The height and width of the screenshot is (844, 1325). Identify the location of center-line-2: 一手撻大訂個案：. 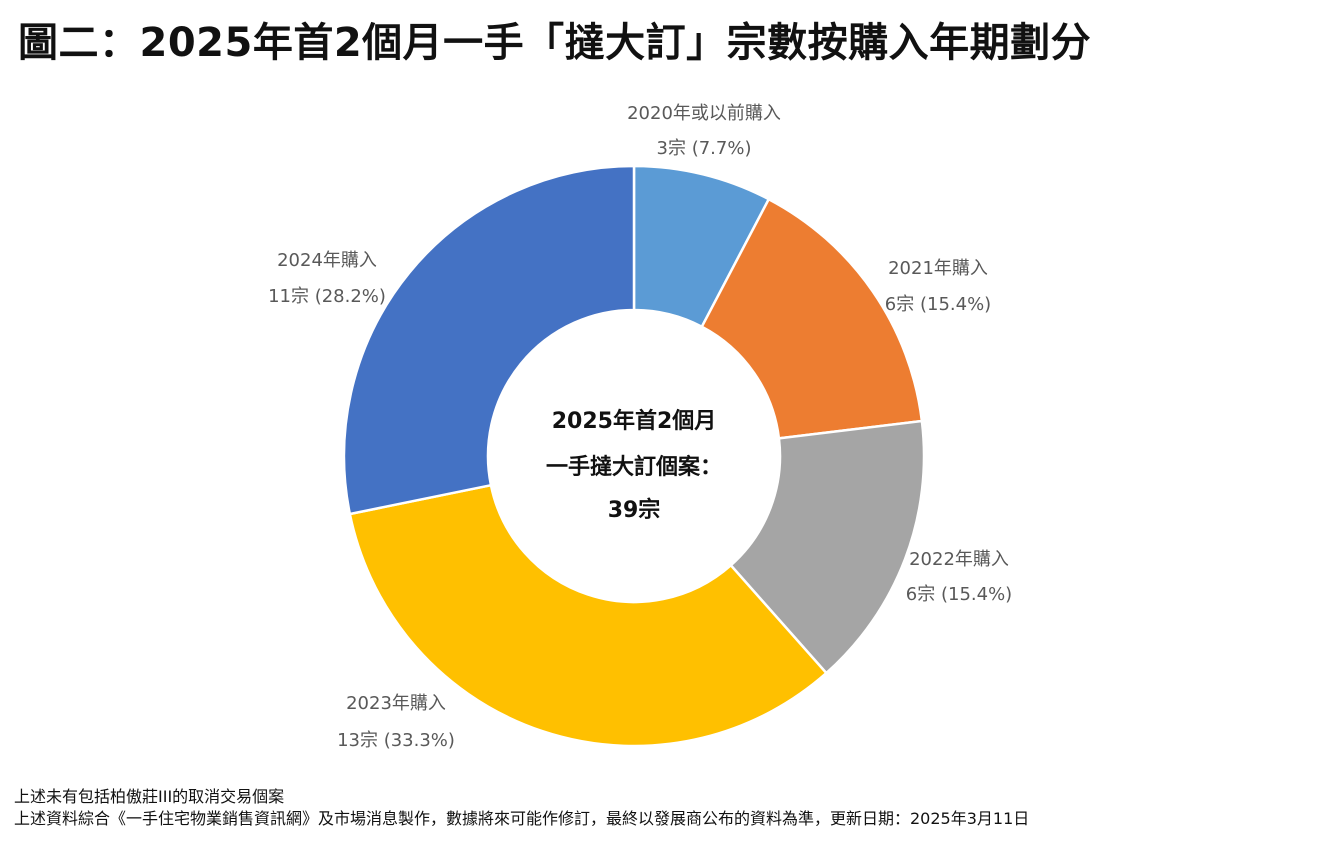
(634, 467).